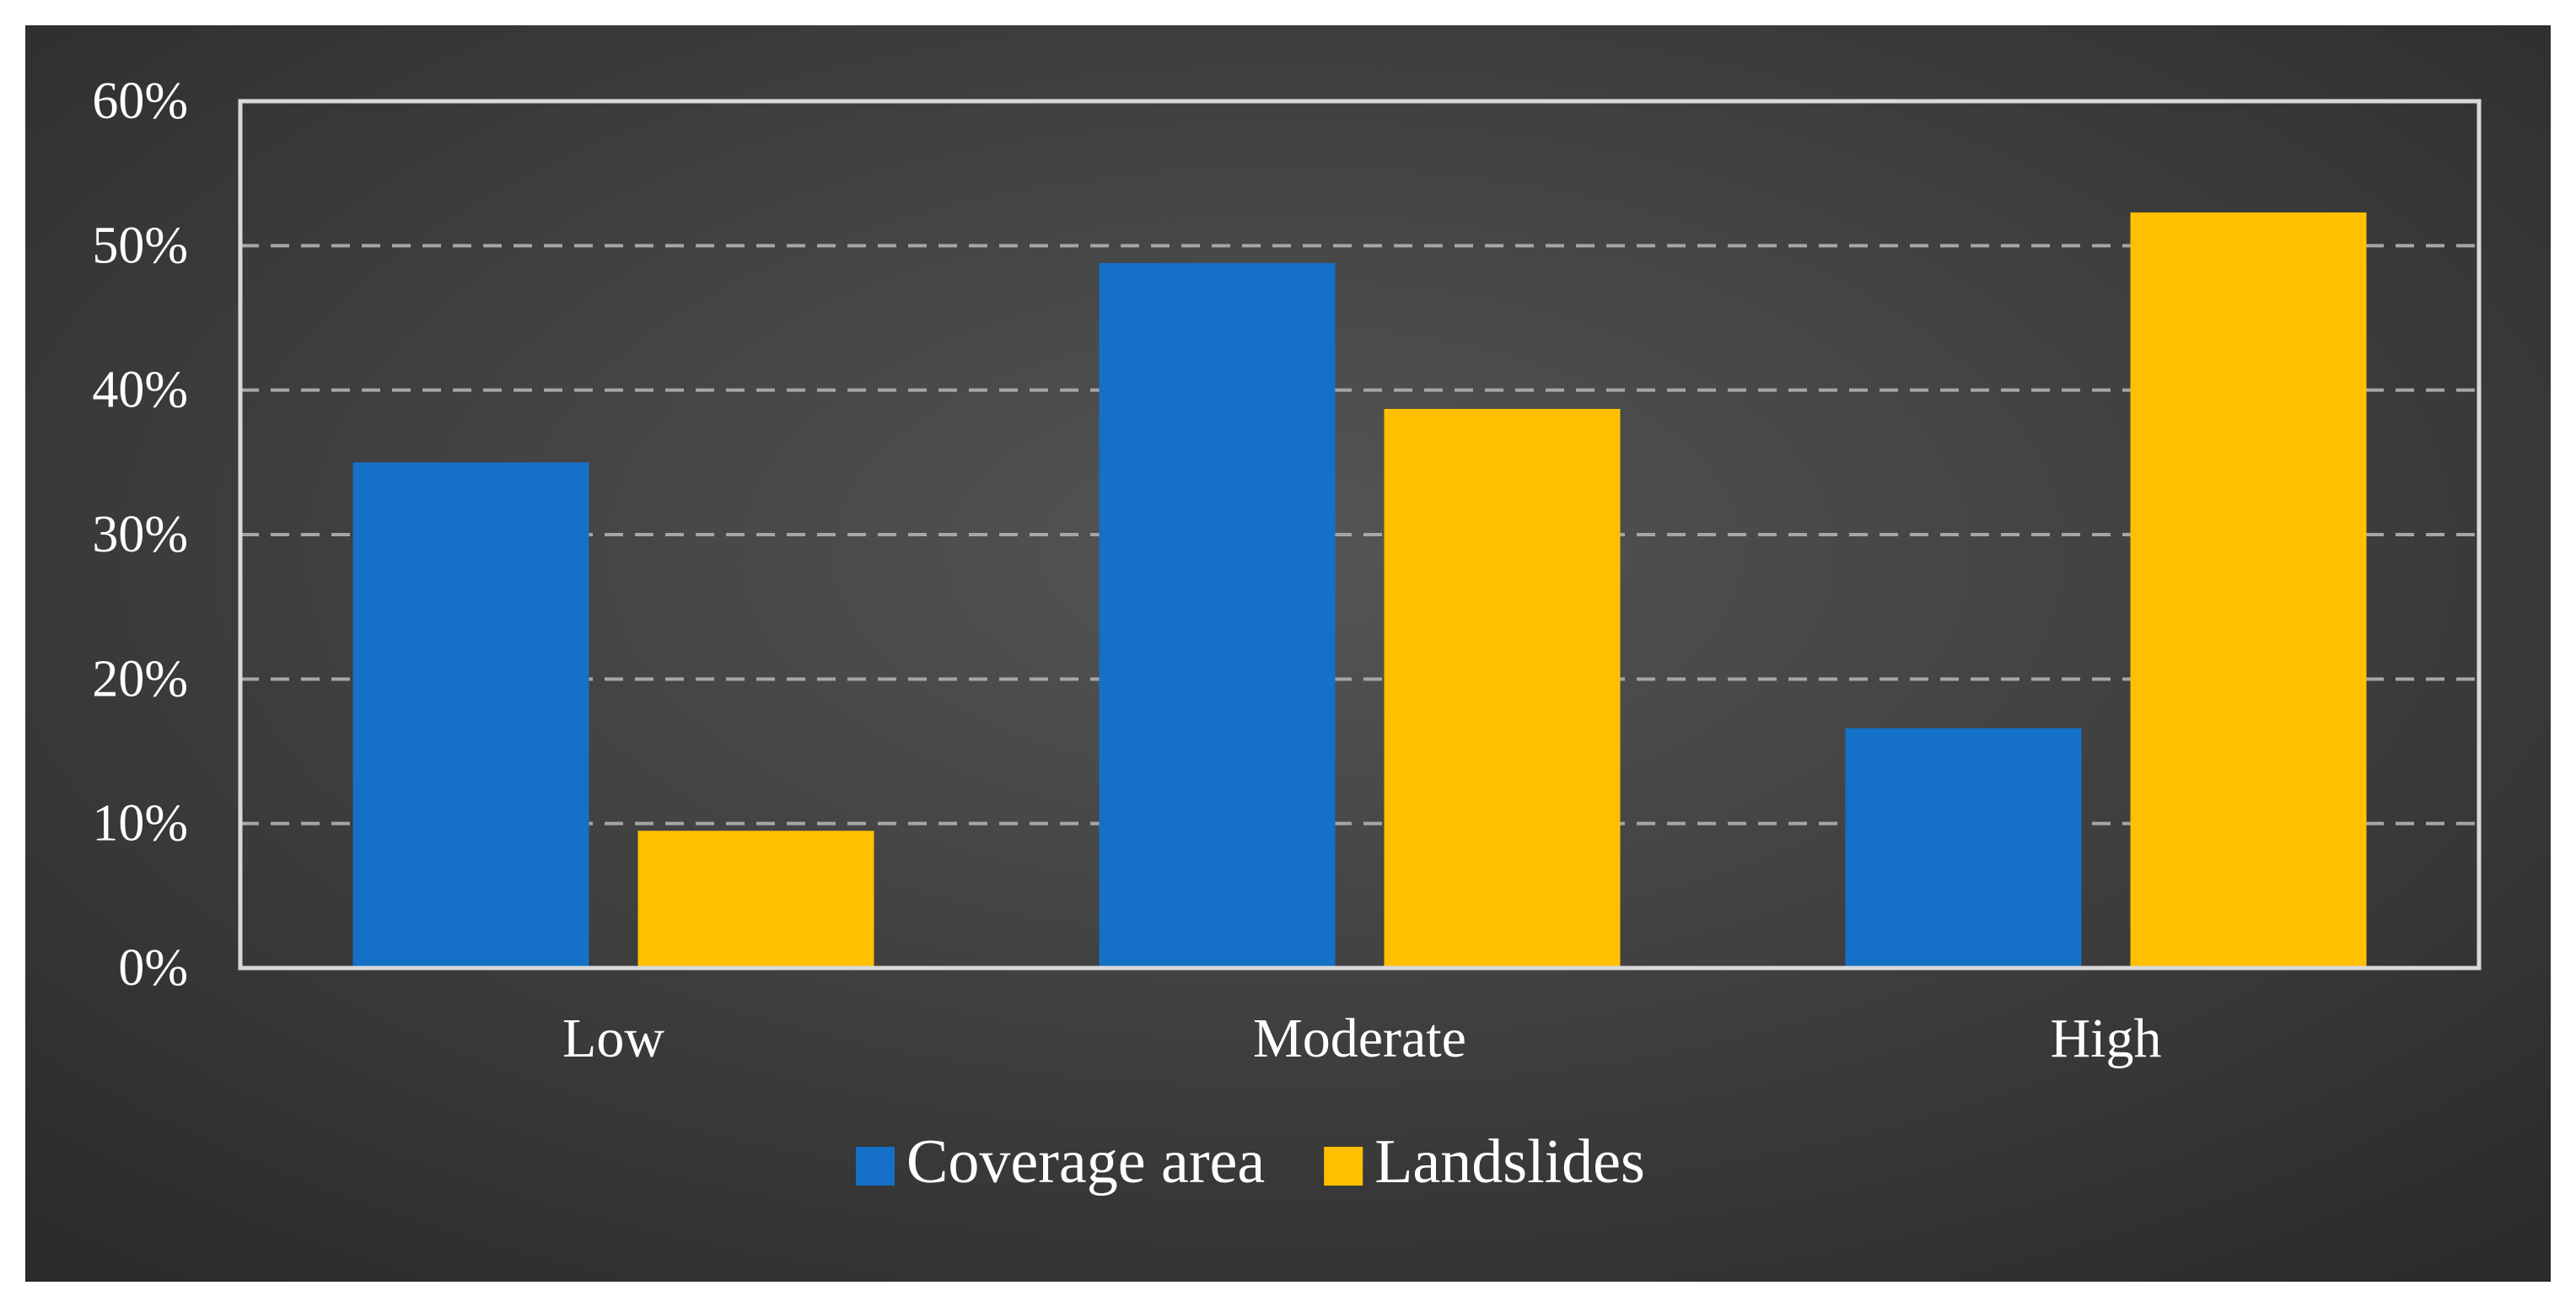 The height and width of the screenshot is (1307, 2576). I want to click on y-tick-label: 0%, so click(153, 968).